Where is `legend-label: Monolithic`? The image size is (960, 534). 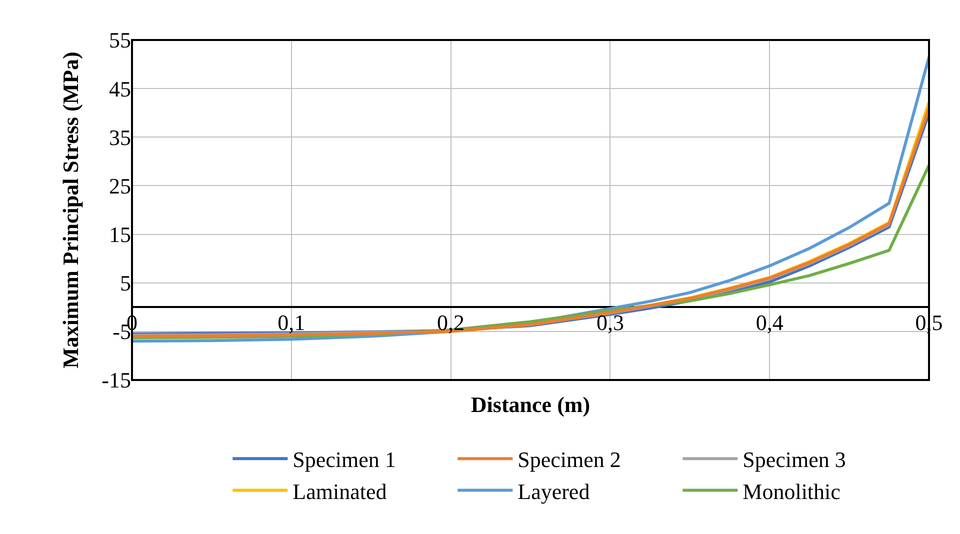
legend-label: Monolithic is located at coordinates (791, 491).